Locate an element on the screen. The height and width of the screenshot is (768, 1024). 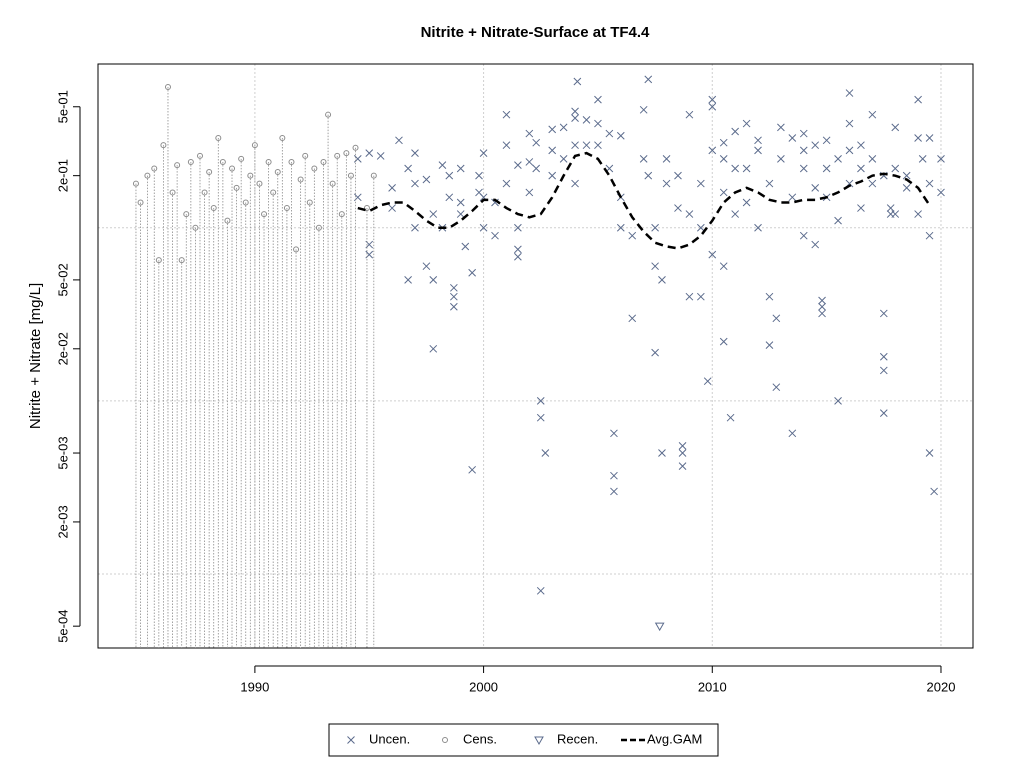
y-tick-label: 2e-01 is located at coordinates (62, 175).